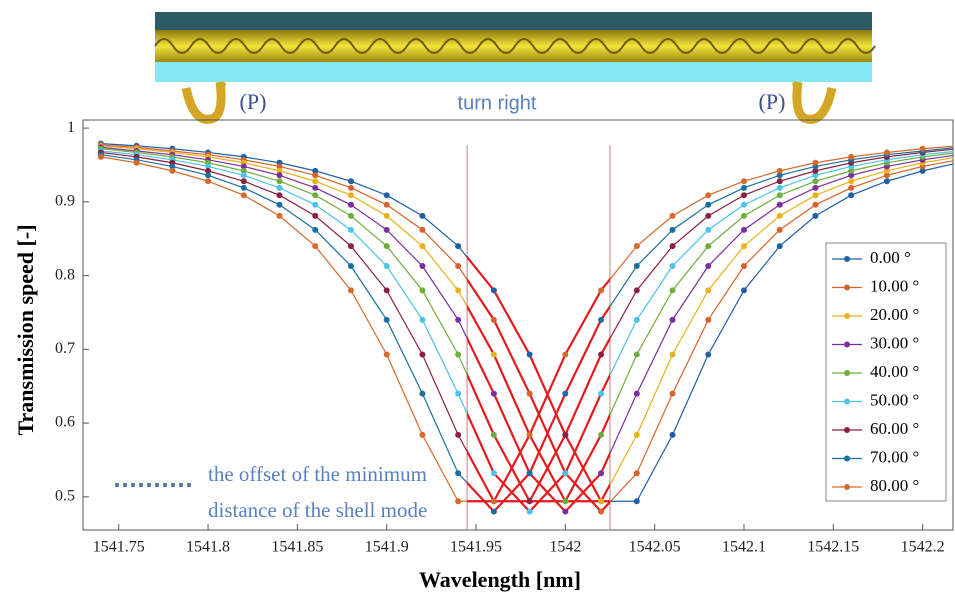 The image size is (955, 604). What do you see at coordinates (890, 257) in the screenshot?
I see `legend-label: 0.00 °` at bounding box center [890, 257].